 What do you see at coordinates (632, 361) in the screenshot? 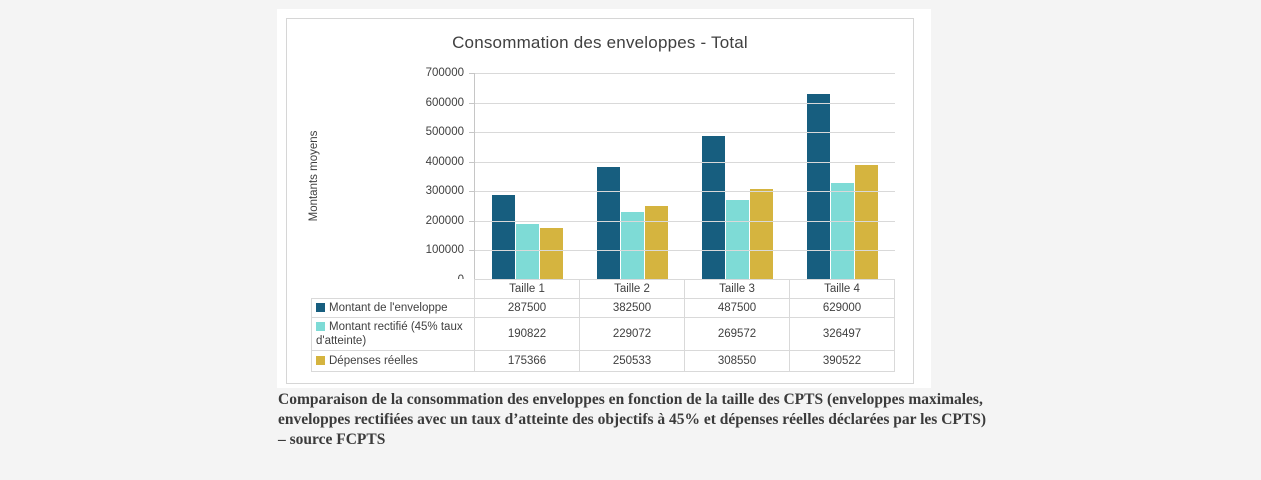
I see `value-cell: 250533` at bounding box center [632, 361].